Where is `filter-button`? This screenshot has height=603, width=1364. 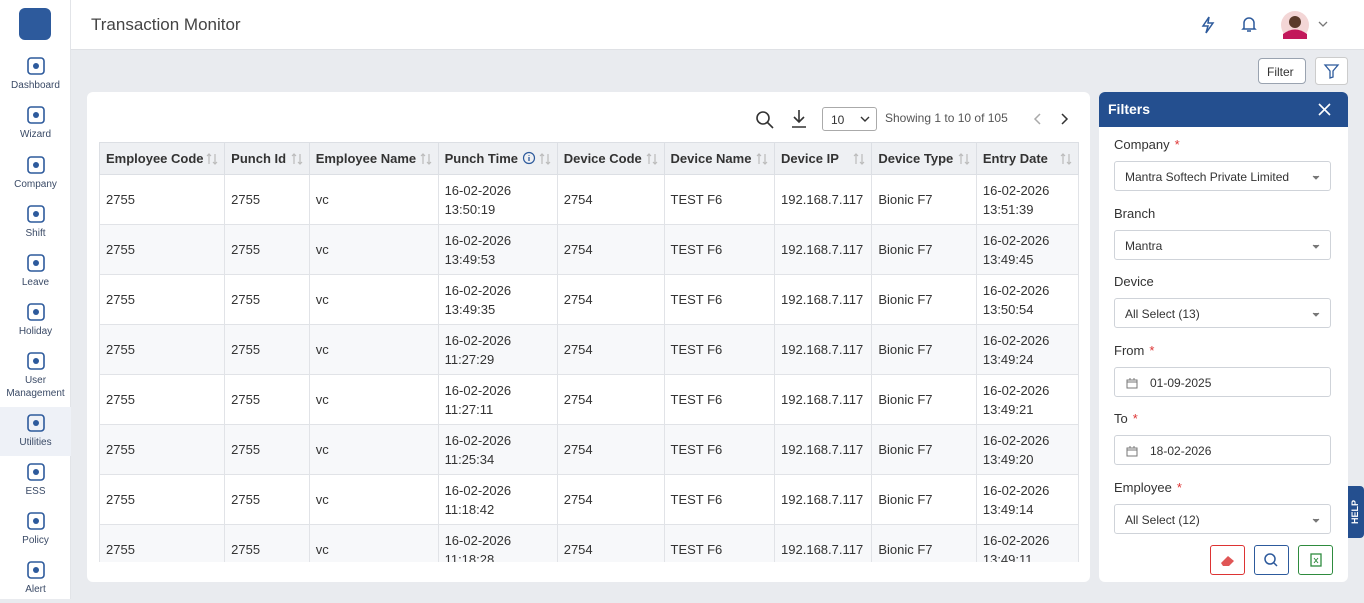
filter-button is located at coordinates (1331, 71).